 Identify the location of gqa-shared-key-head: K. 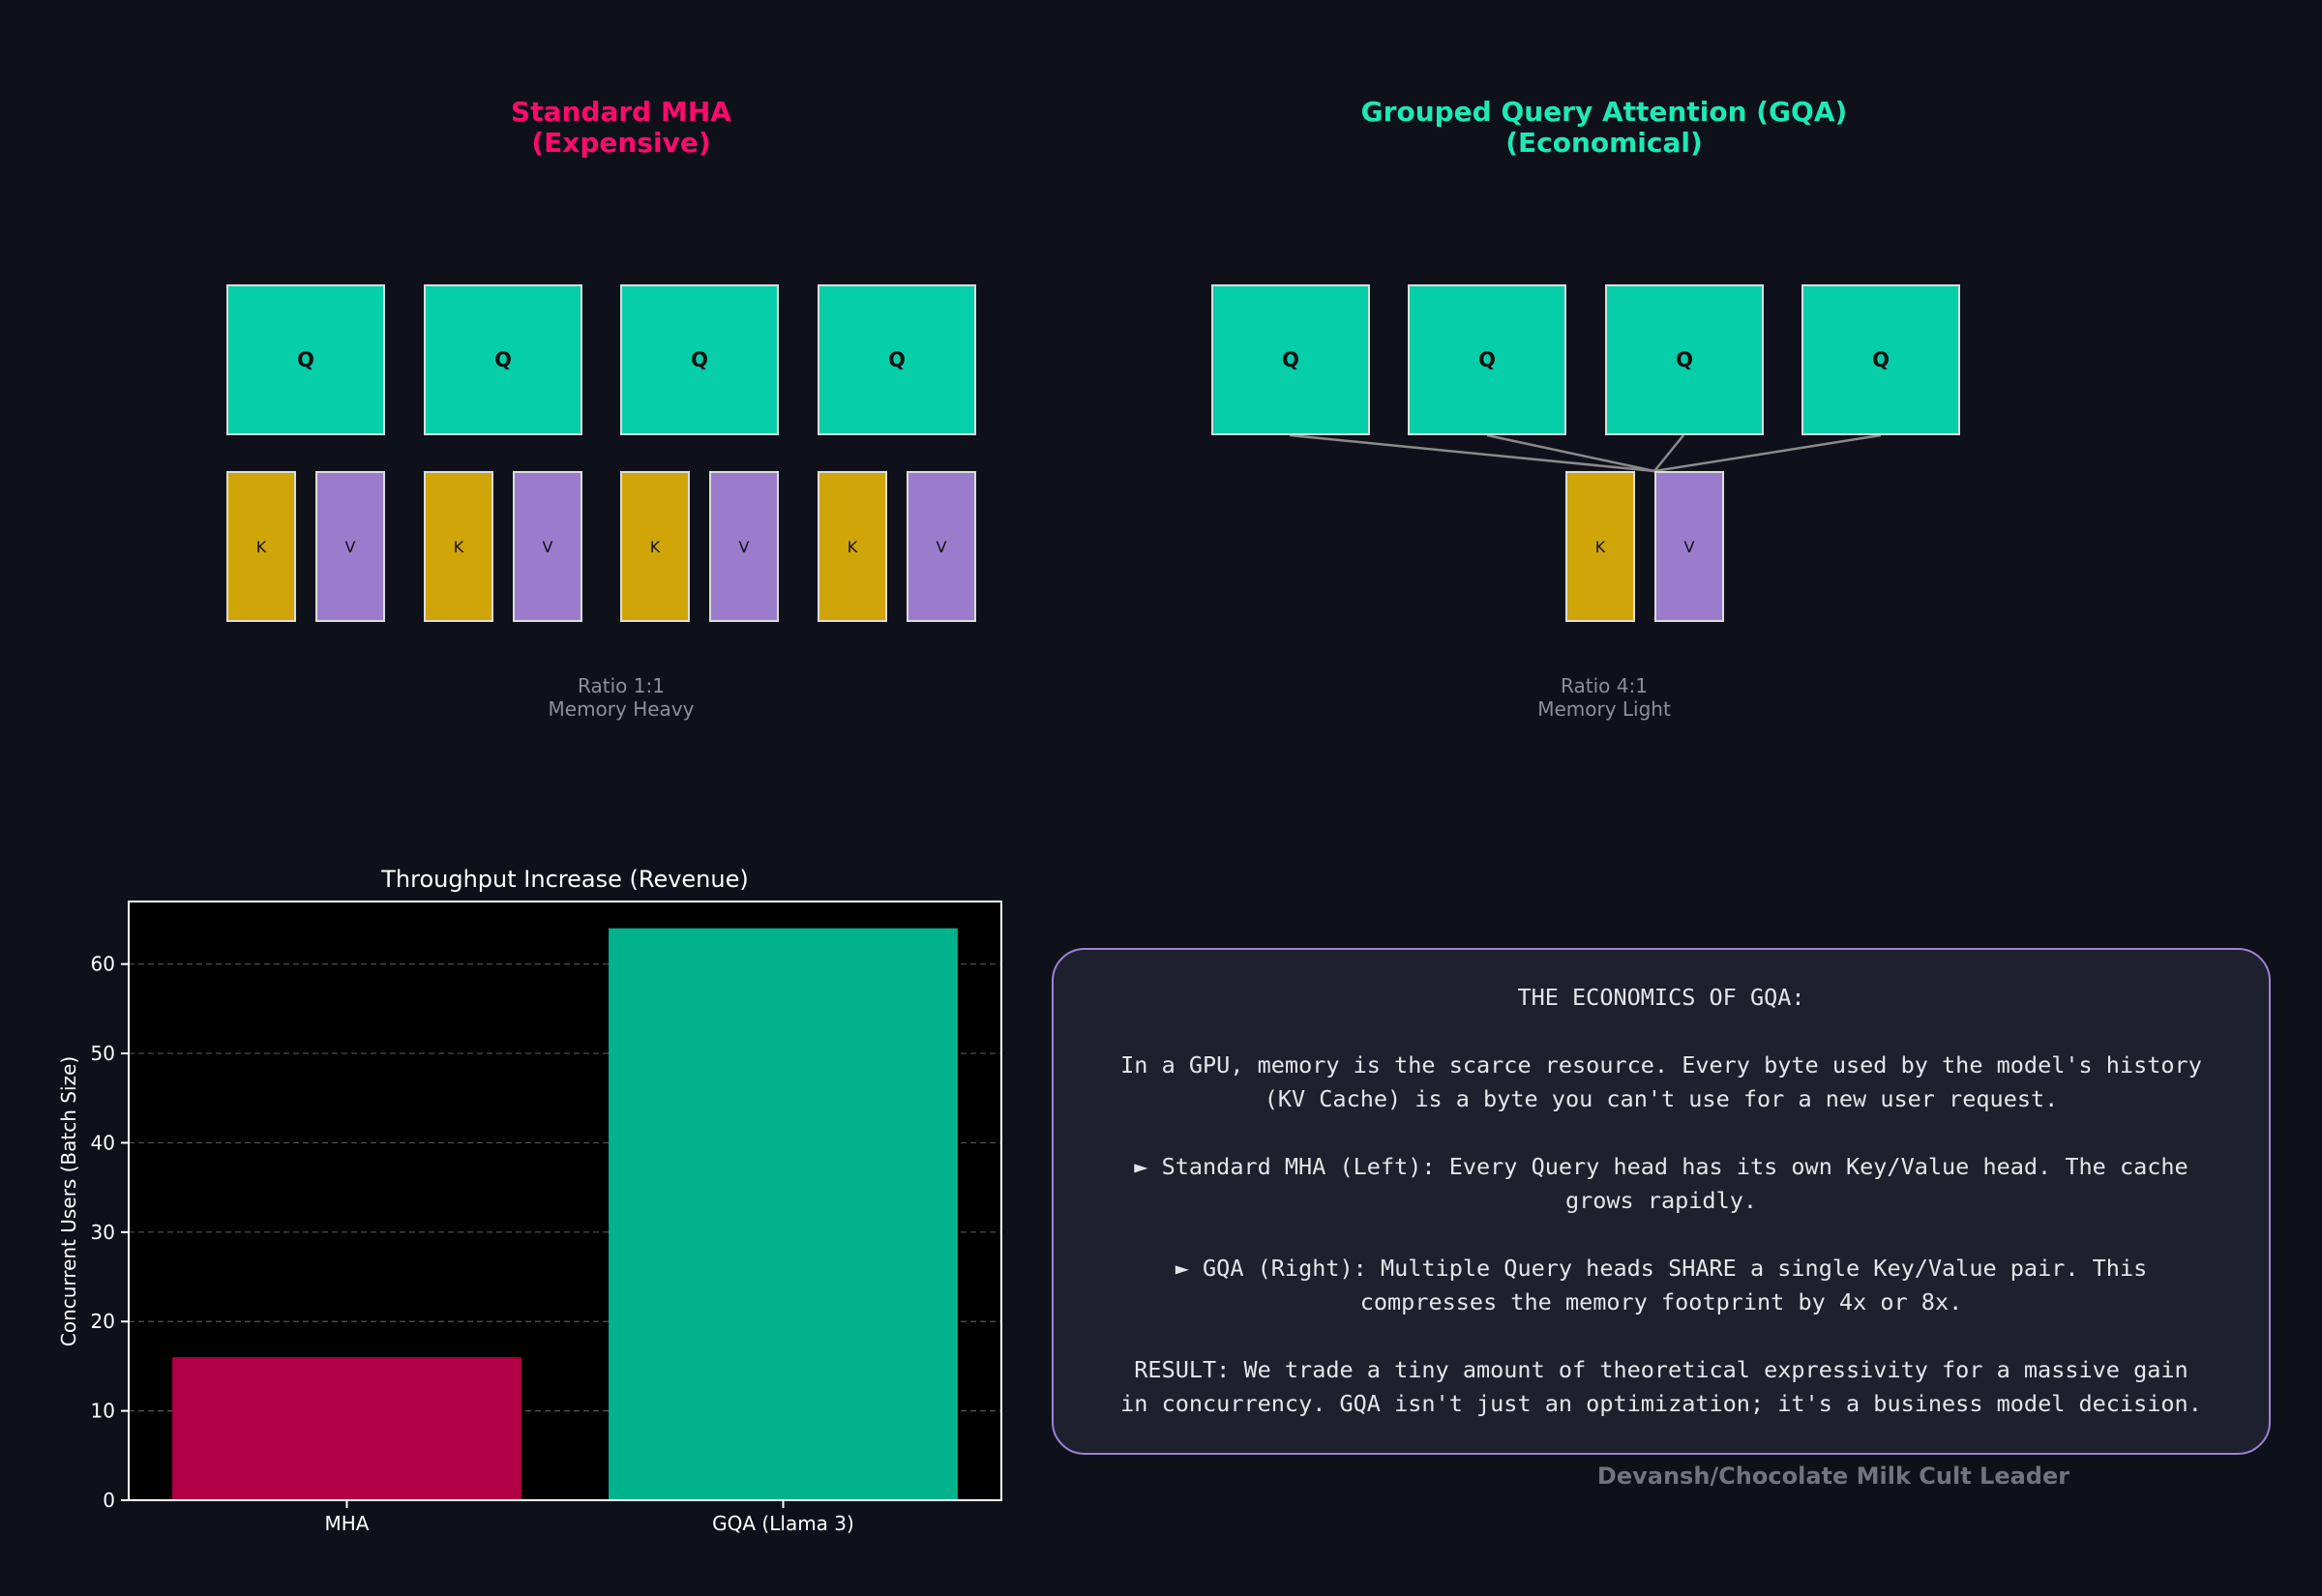
(1600, 546).